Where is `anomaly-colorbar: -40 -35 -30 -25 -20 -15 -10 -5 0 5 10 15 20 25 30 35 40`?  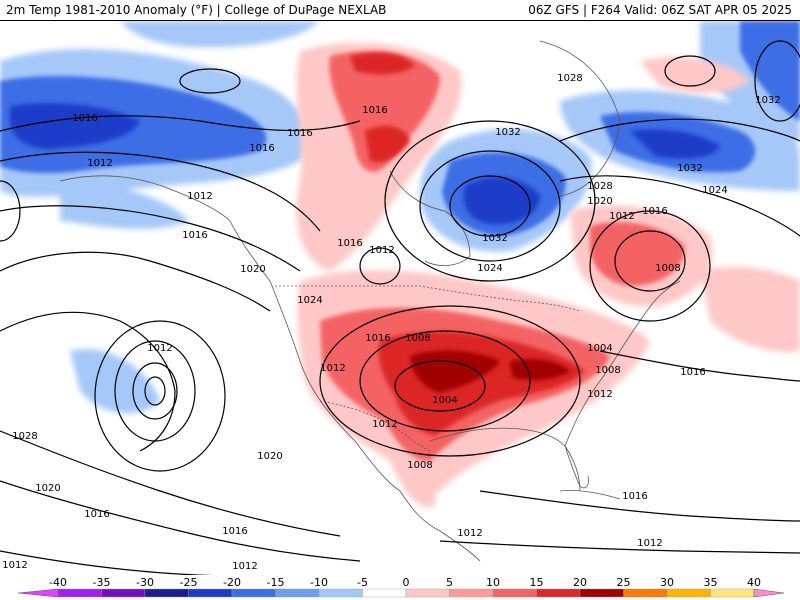 anomaly-colorbar: -40 -35 -30 -25 -20 -15 -10 -5 0 5 10 15 20 25 30 35 40 is located at coordinates (400, 587).